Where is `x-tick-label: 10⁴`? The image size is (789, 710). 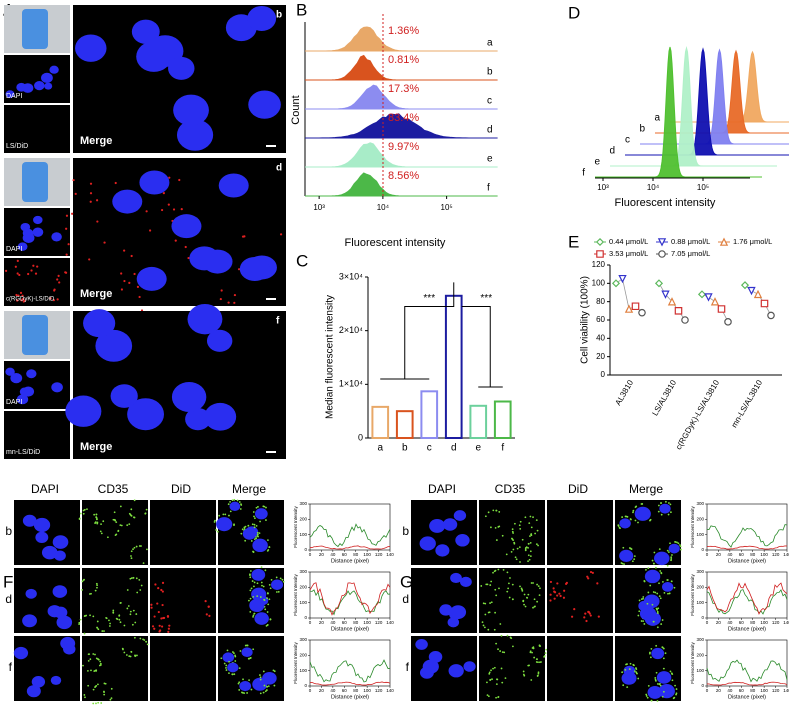
x-tick-label: 10⁴ is located at coordinates (653, 187).